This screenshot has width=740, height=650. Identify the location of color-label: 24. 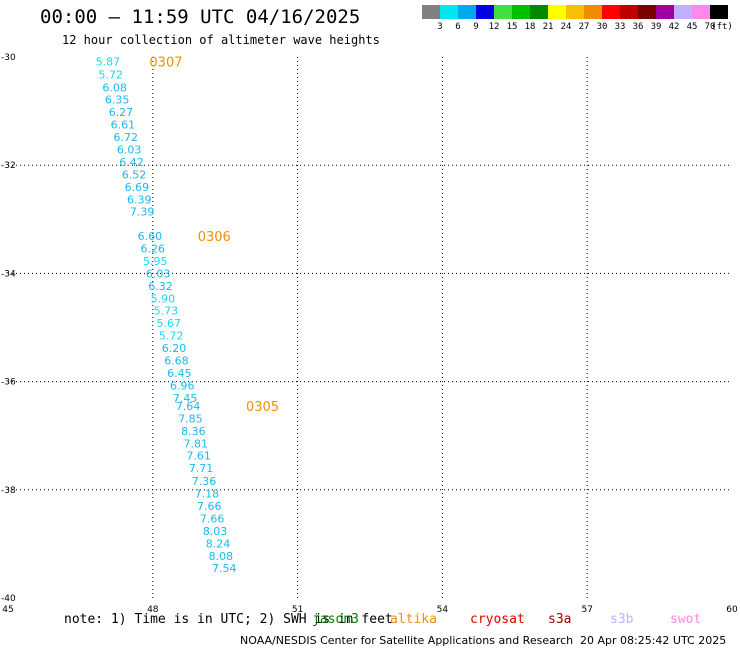
(566, 27).